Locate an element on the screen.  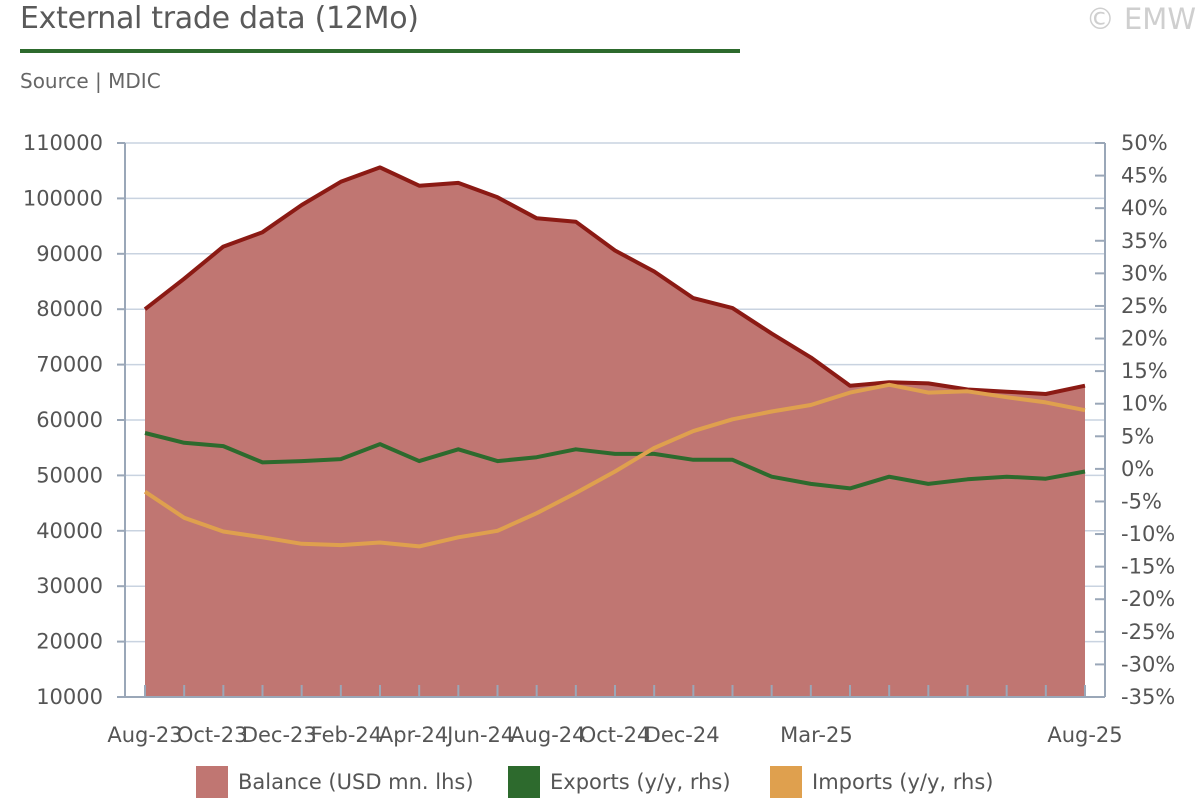
right-axis-tick-label: 50% is located at coordinates (1144, 143).